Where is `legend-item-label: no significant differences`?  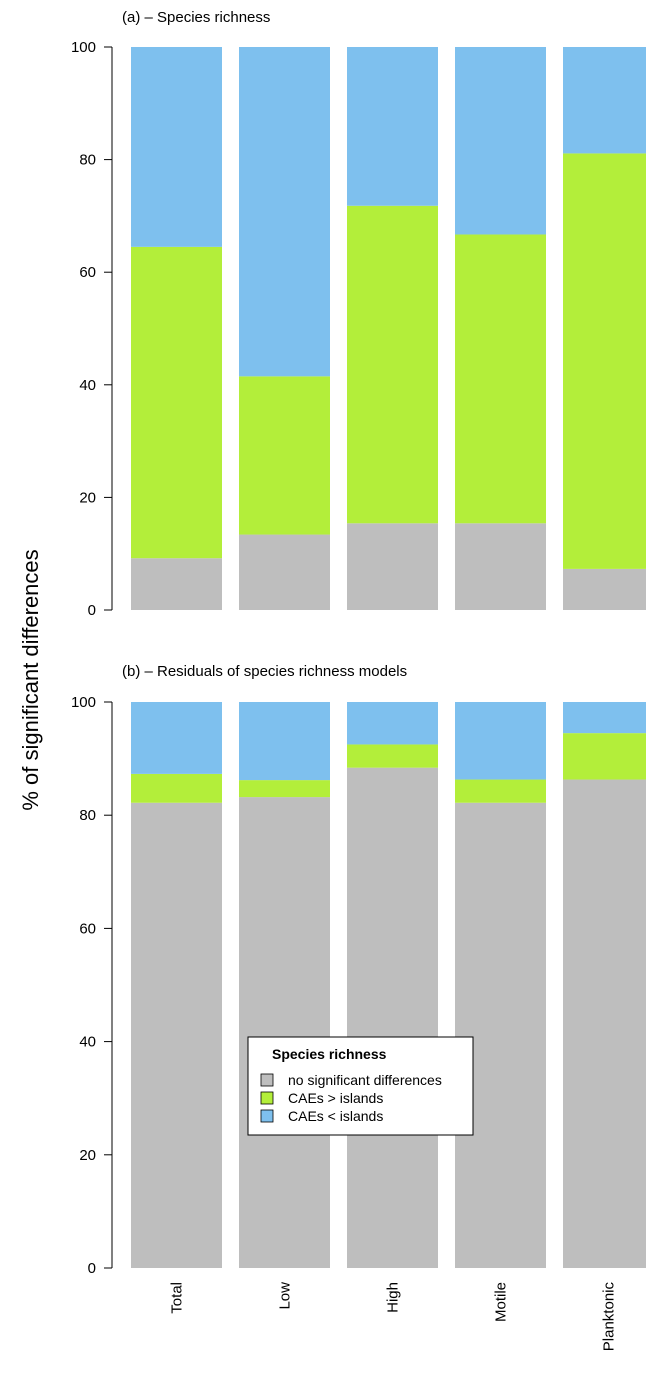 legend-item-label: no significant differences is located at coordinates (365, 1080).